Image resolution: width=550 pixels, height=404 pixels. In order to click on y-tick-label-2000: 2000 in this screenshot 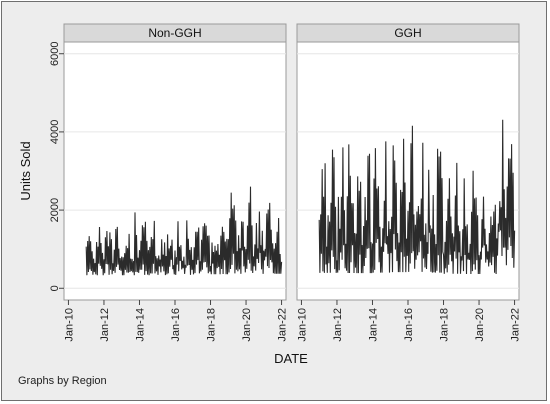, I will do `click(55, 210)`.